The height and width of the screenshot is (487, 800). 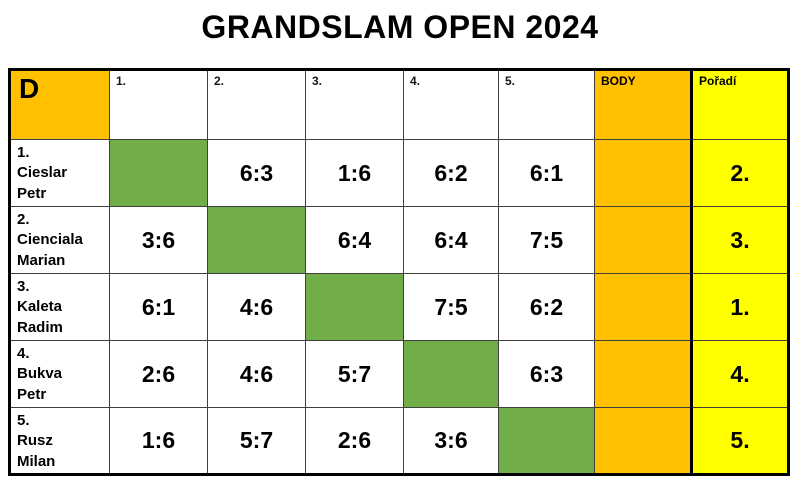 What do you see at coordinates (23, 420) in the screenshot?
I see `player-number: 5.` at bounding box center [23, 420].